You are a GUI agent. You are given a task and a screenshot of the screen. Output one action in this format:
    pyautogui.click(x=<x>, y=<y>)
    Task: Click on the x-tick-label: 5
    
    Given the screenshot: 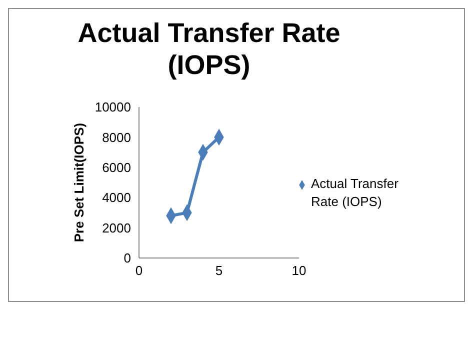 What is the action you would take?
    pyautogui.click(x=219, y=270)
    